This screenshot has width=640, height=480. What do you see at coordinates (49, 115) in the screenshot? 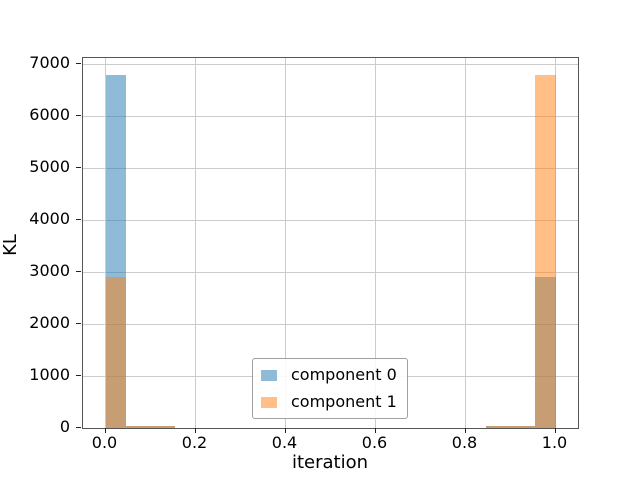
I see `y-tick-label: 6000` at bounding box center [49, 115].